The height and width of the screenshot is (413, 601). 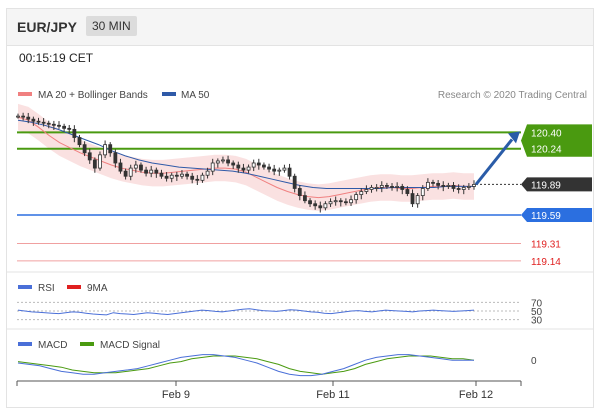 I want to click on macd-legend-swatch, so click(x=25, y=344).